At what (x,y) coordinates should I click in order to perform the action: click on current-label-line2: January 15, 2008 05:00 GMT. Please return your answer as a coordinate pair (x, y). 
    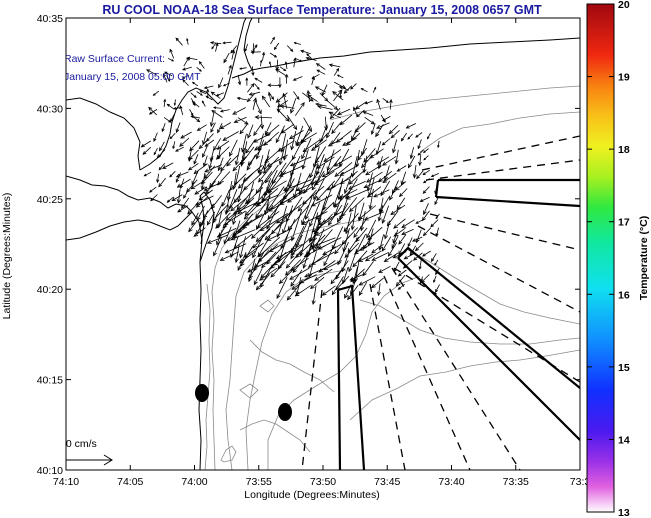
    Looking at the image, I should click on (132, 77).